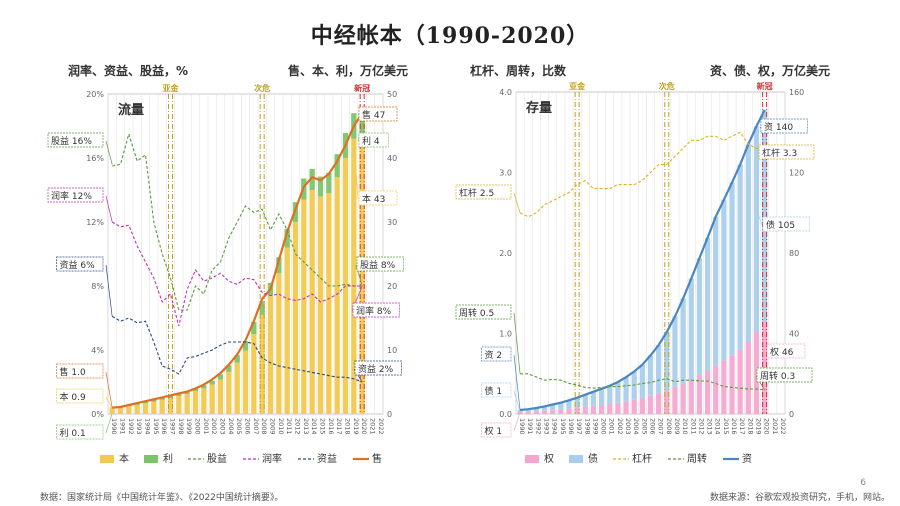 The image size is (900, 506). Describe the element at coordinates (237, 274) in the screenshot. I see `series-line-润率` at that location.